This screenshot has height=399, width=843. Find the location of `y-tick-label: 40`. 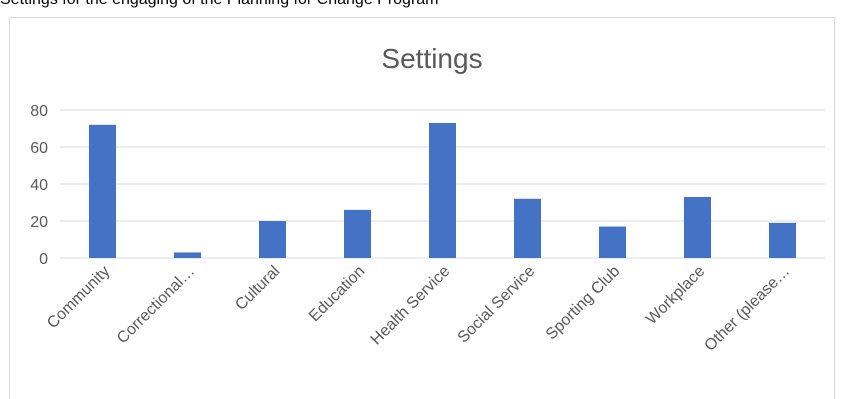

y-tick-label: 40 is located at coordinates (39, 185).